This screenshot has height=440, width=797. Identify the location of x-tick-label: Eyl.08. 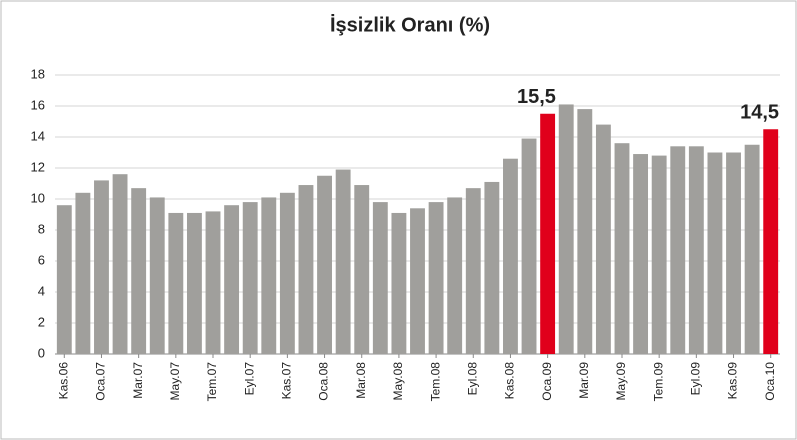
(472, 379).